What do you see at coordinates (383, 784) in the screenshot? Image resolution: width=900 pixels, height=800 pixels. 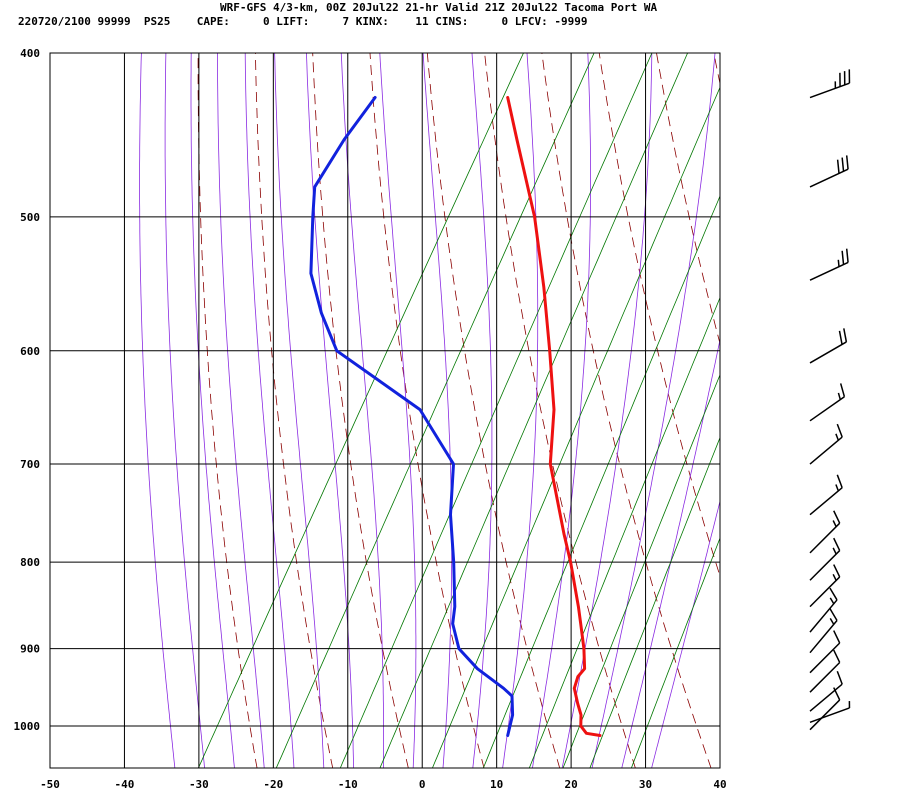 I see `x-tick-labels: -50 -40 -30 -20 -10 0 10 20 30 40` at bounding box center [383, 784].